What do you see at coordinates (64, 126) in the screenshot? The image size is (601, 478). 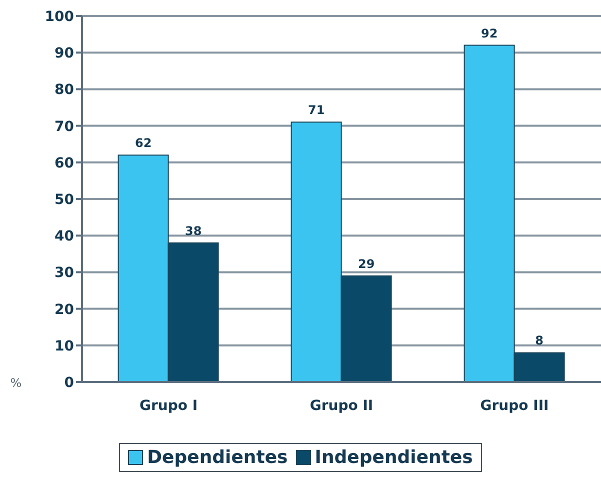 I see `y-tick-label: 70` at bounding box center [64, 126].